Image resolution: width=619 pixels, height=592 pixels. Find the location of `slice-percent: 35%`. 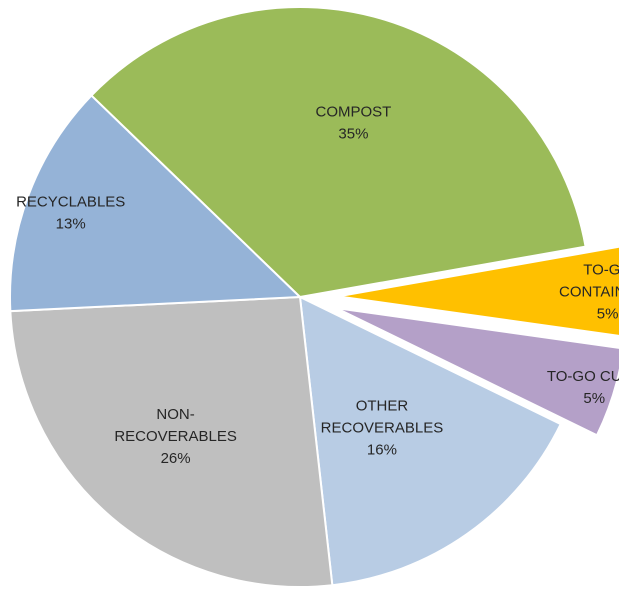

slice-percent: 35% is located at coordinates (353, 133).